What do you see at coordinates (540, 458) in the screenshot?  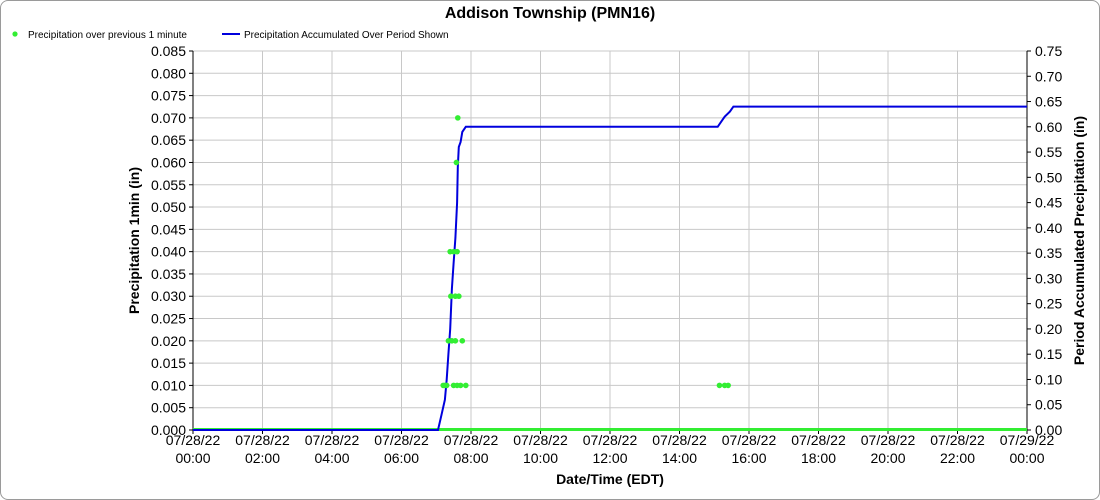 I see `x-tick-time: 10:00` at bounding box center [540, 458].